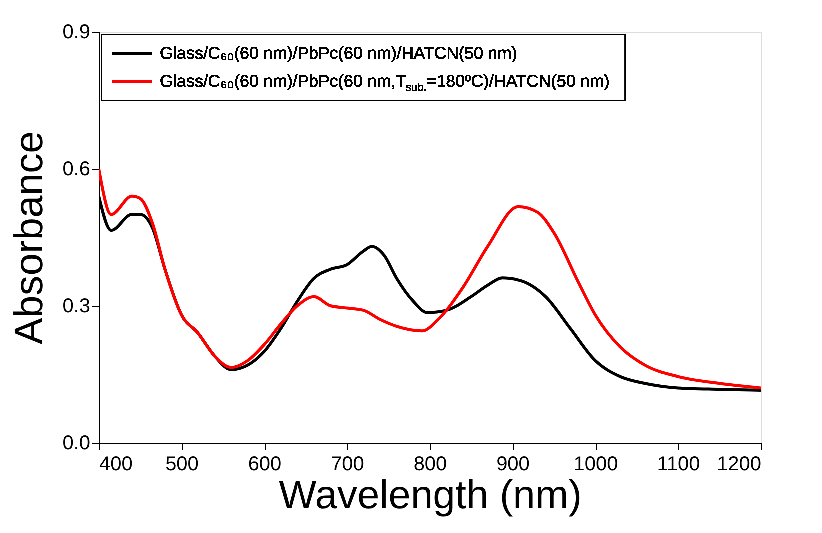 The height and width of the screenshot is (533, 822). Describe the element at coordinates (596, 465) in the screenshot. I see `x-tick-label: 1000` at that location.